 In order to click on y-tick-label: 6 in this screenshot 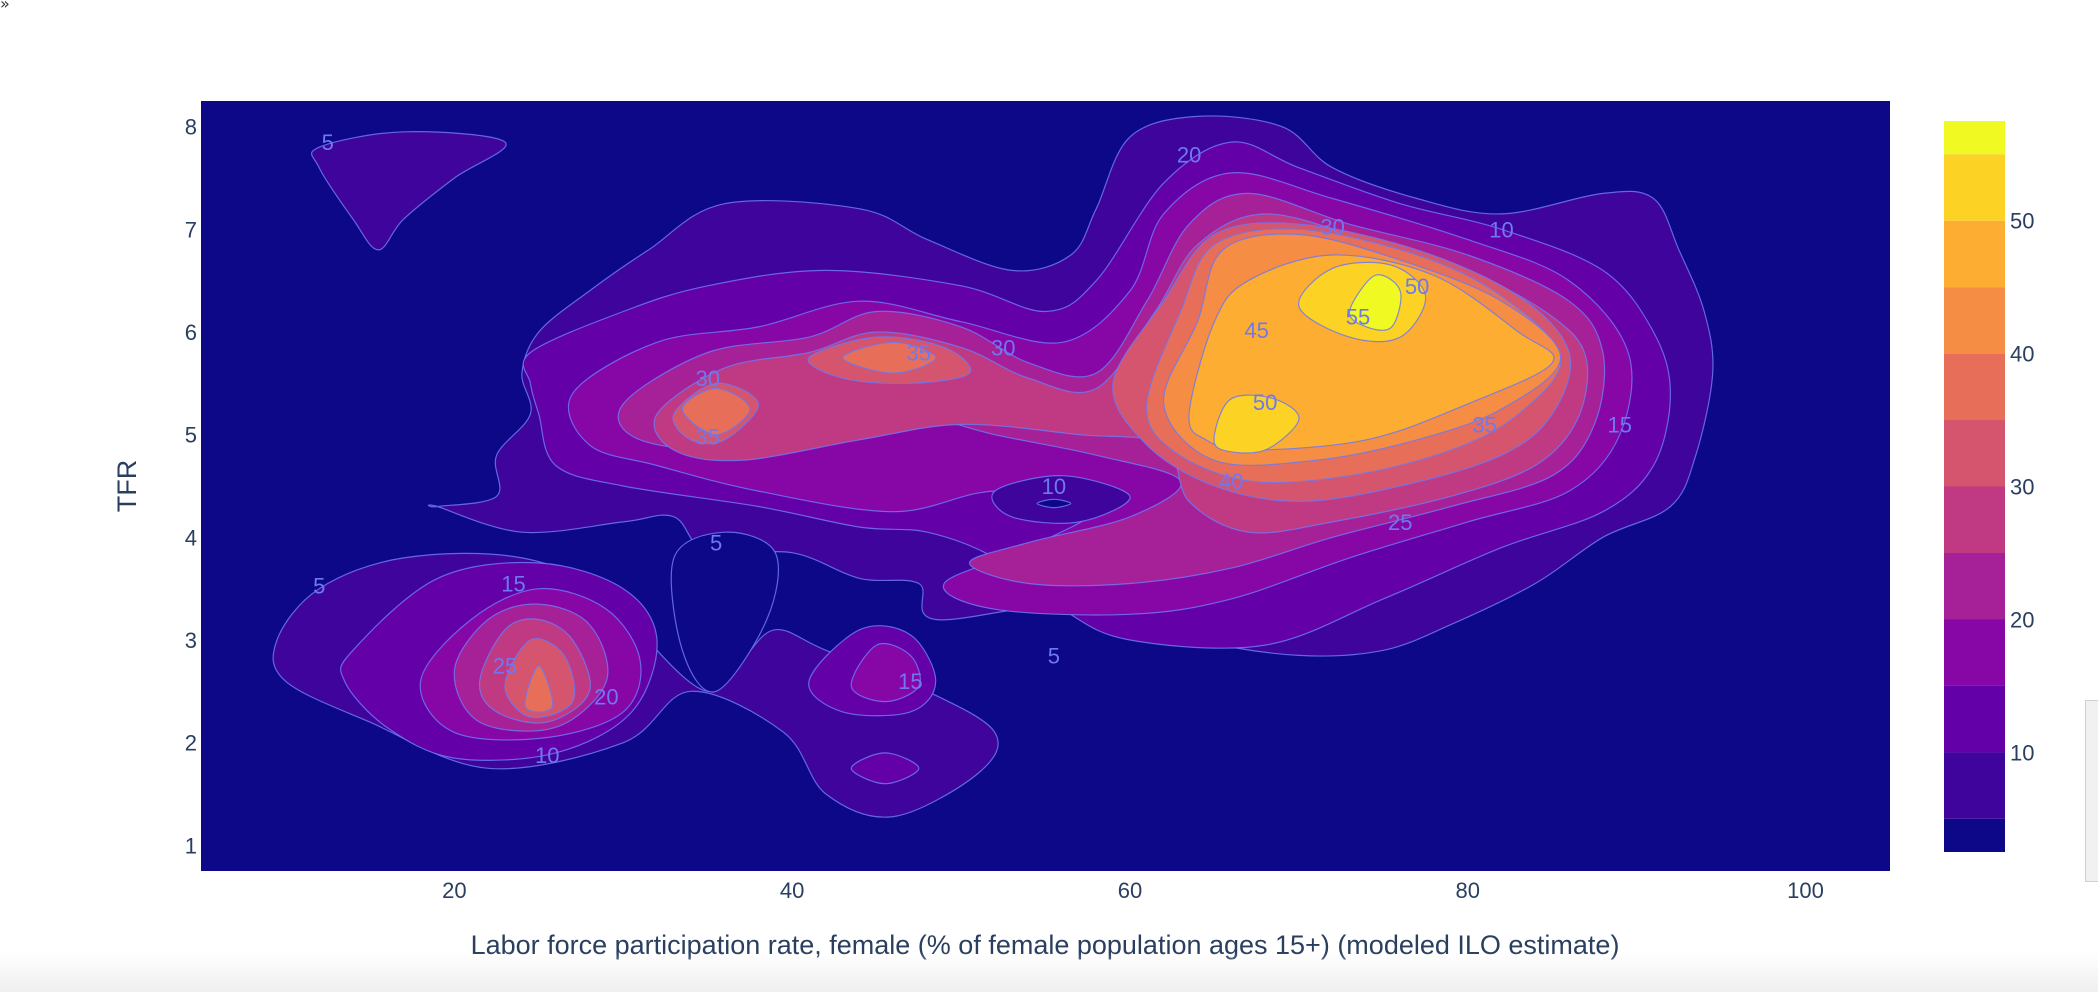, I will do `click(191, 332)`.